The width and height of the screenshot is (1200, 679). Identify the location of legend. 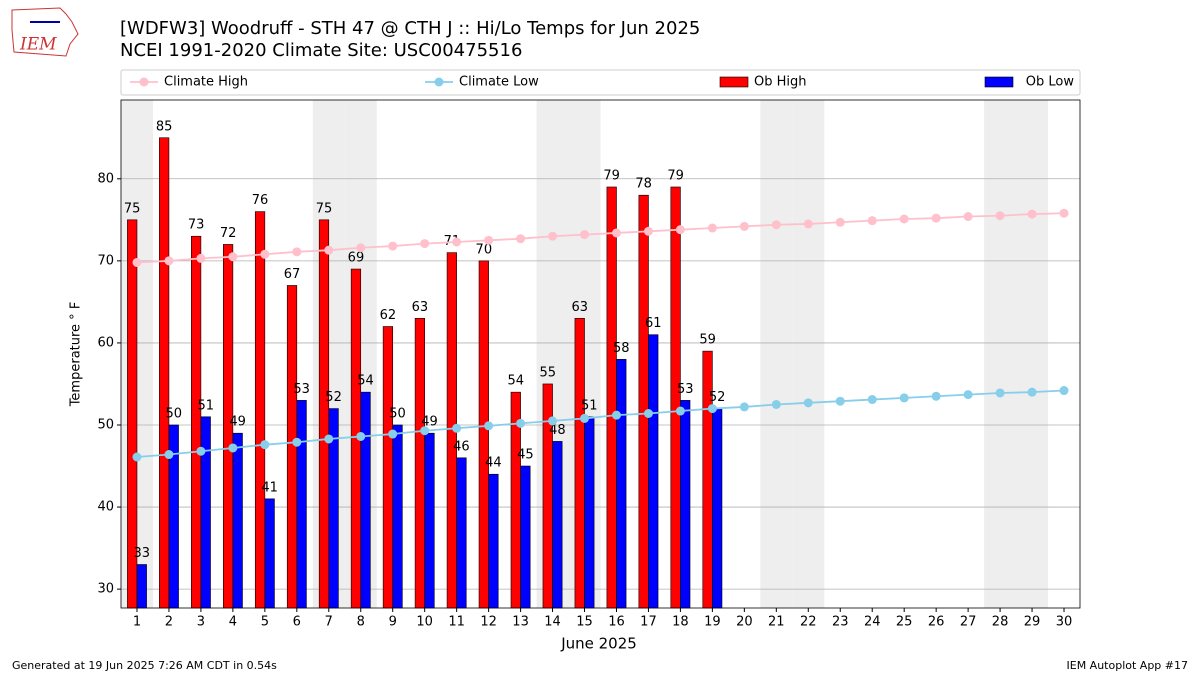
(600, 82).